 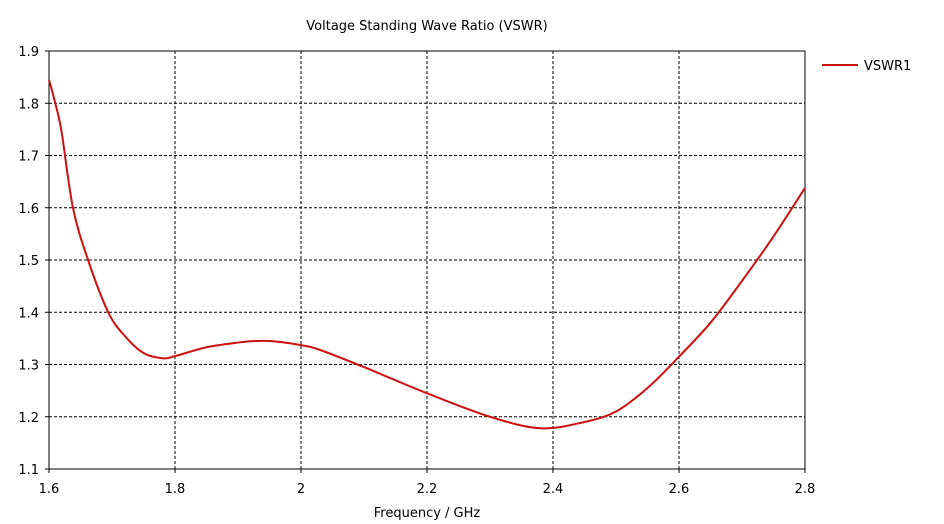 I want to click on x-tick-label: 1.8, so click(x=175, y=489).